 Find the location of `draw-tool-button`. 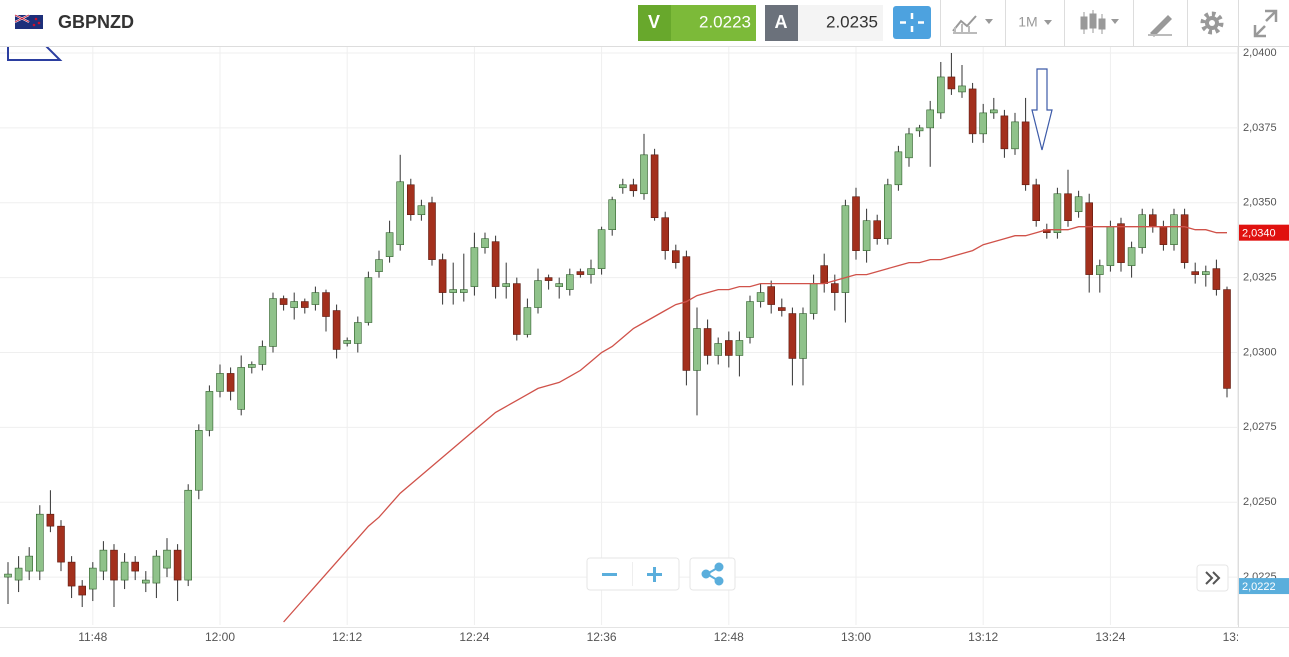

draw-tool-button is located at coordinates (1160, 26).